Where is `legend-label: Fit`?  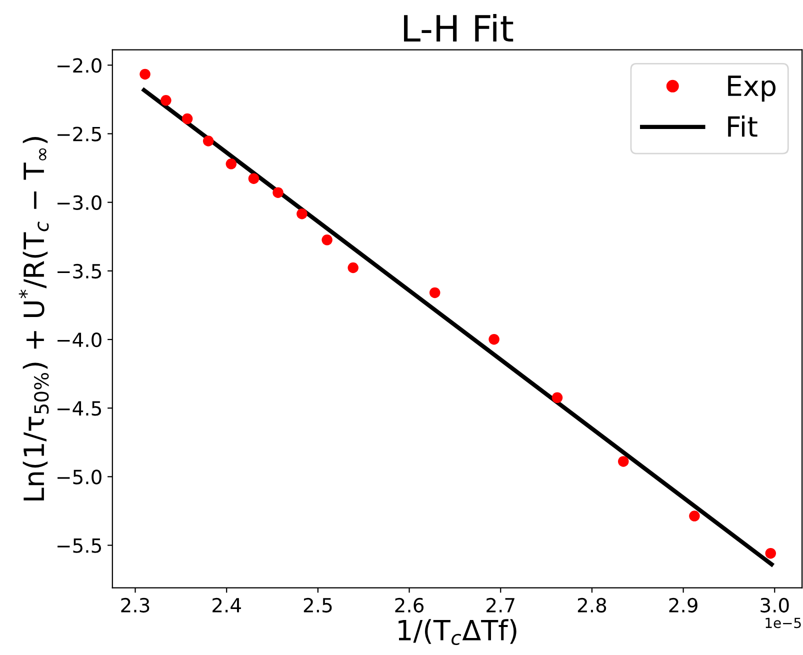 legend-label: Fit is located at coordinates (743, 126).